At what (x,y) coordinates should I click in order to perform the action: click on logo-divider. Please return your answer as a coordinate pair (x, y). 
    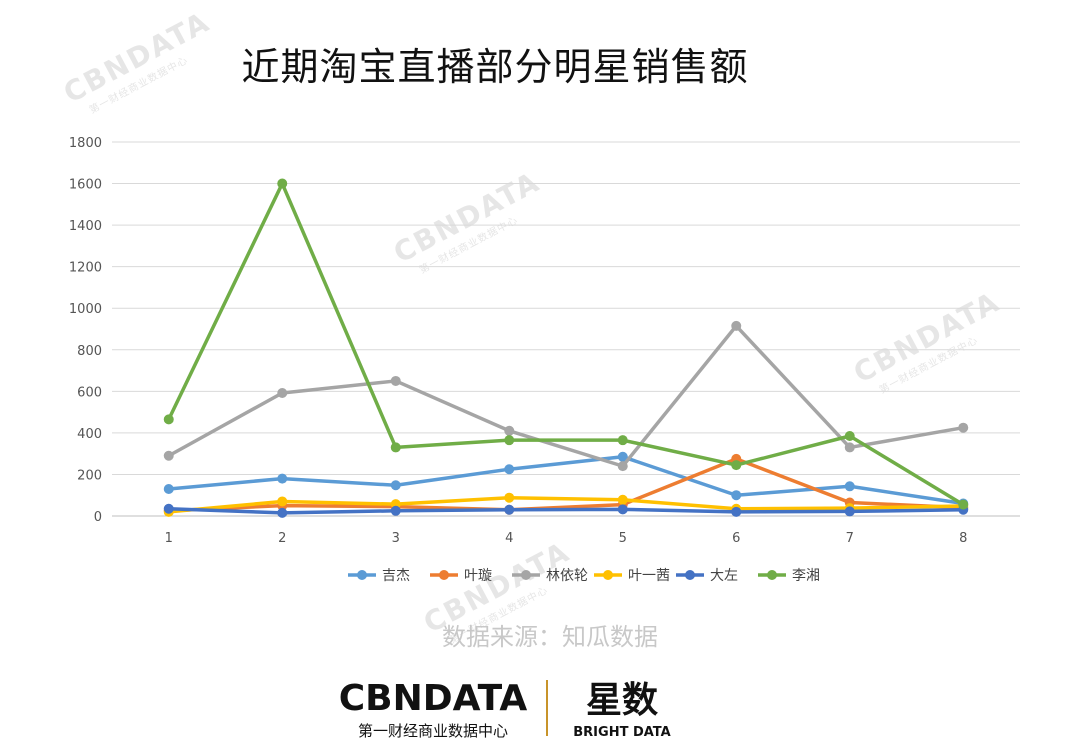
    Looking at the image, I should click on (547, 708).